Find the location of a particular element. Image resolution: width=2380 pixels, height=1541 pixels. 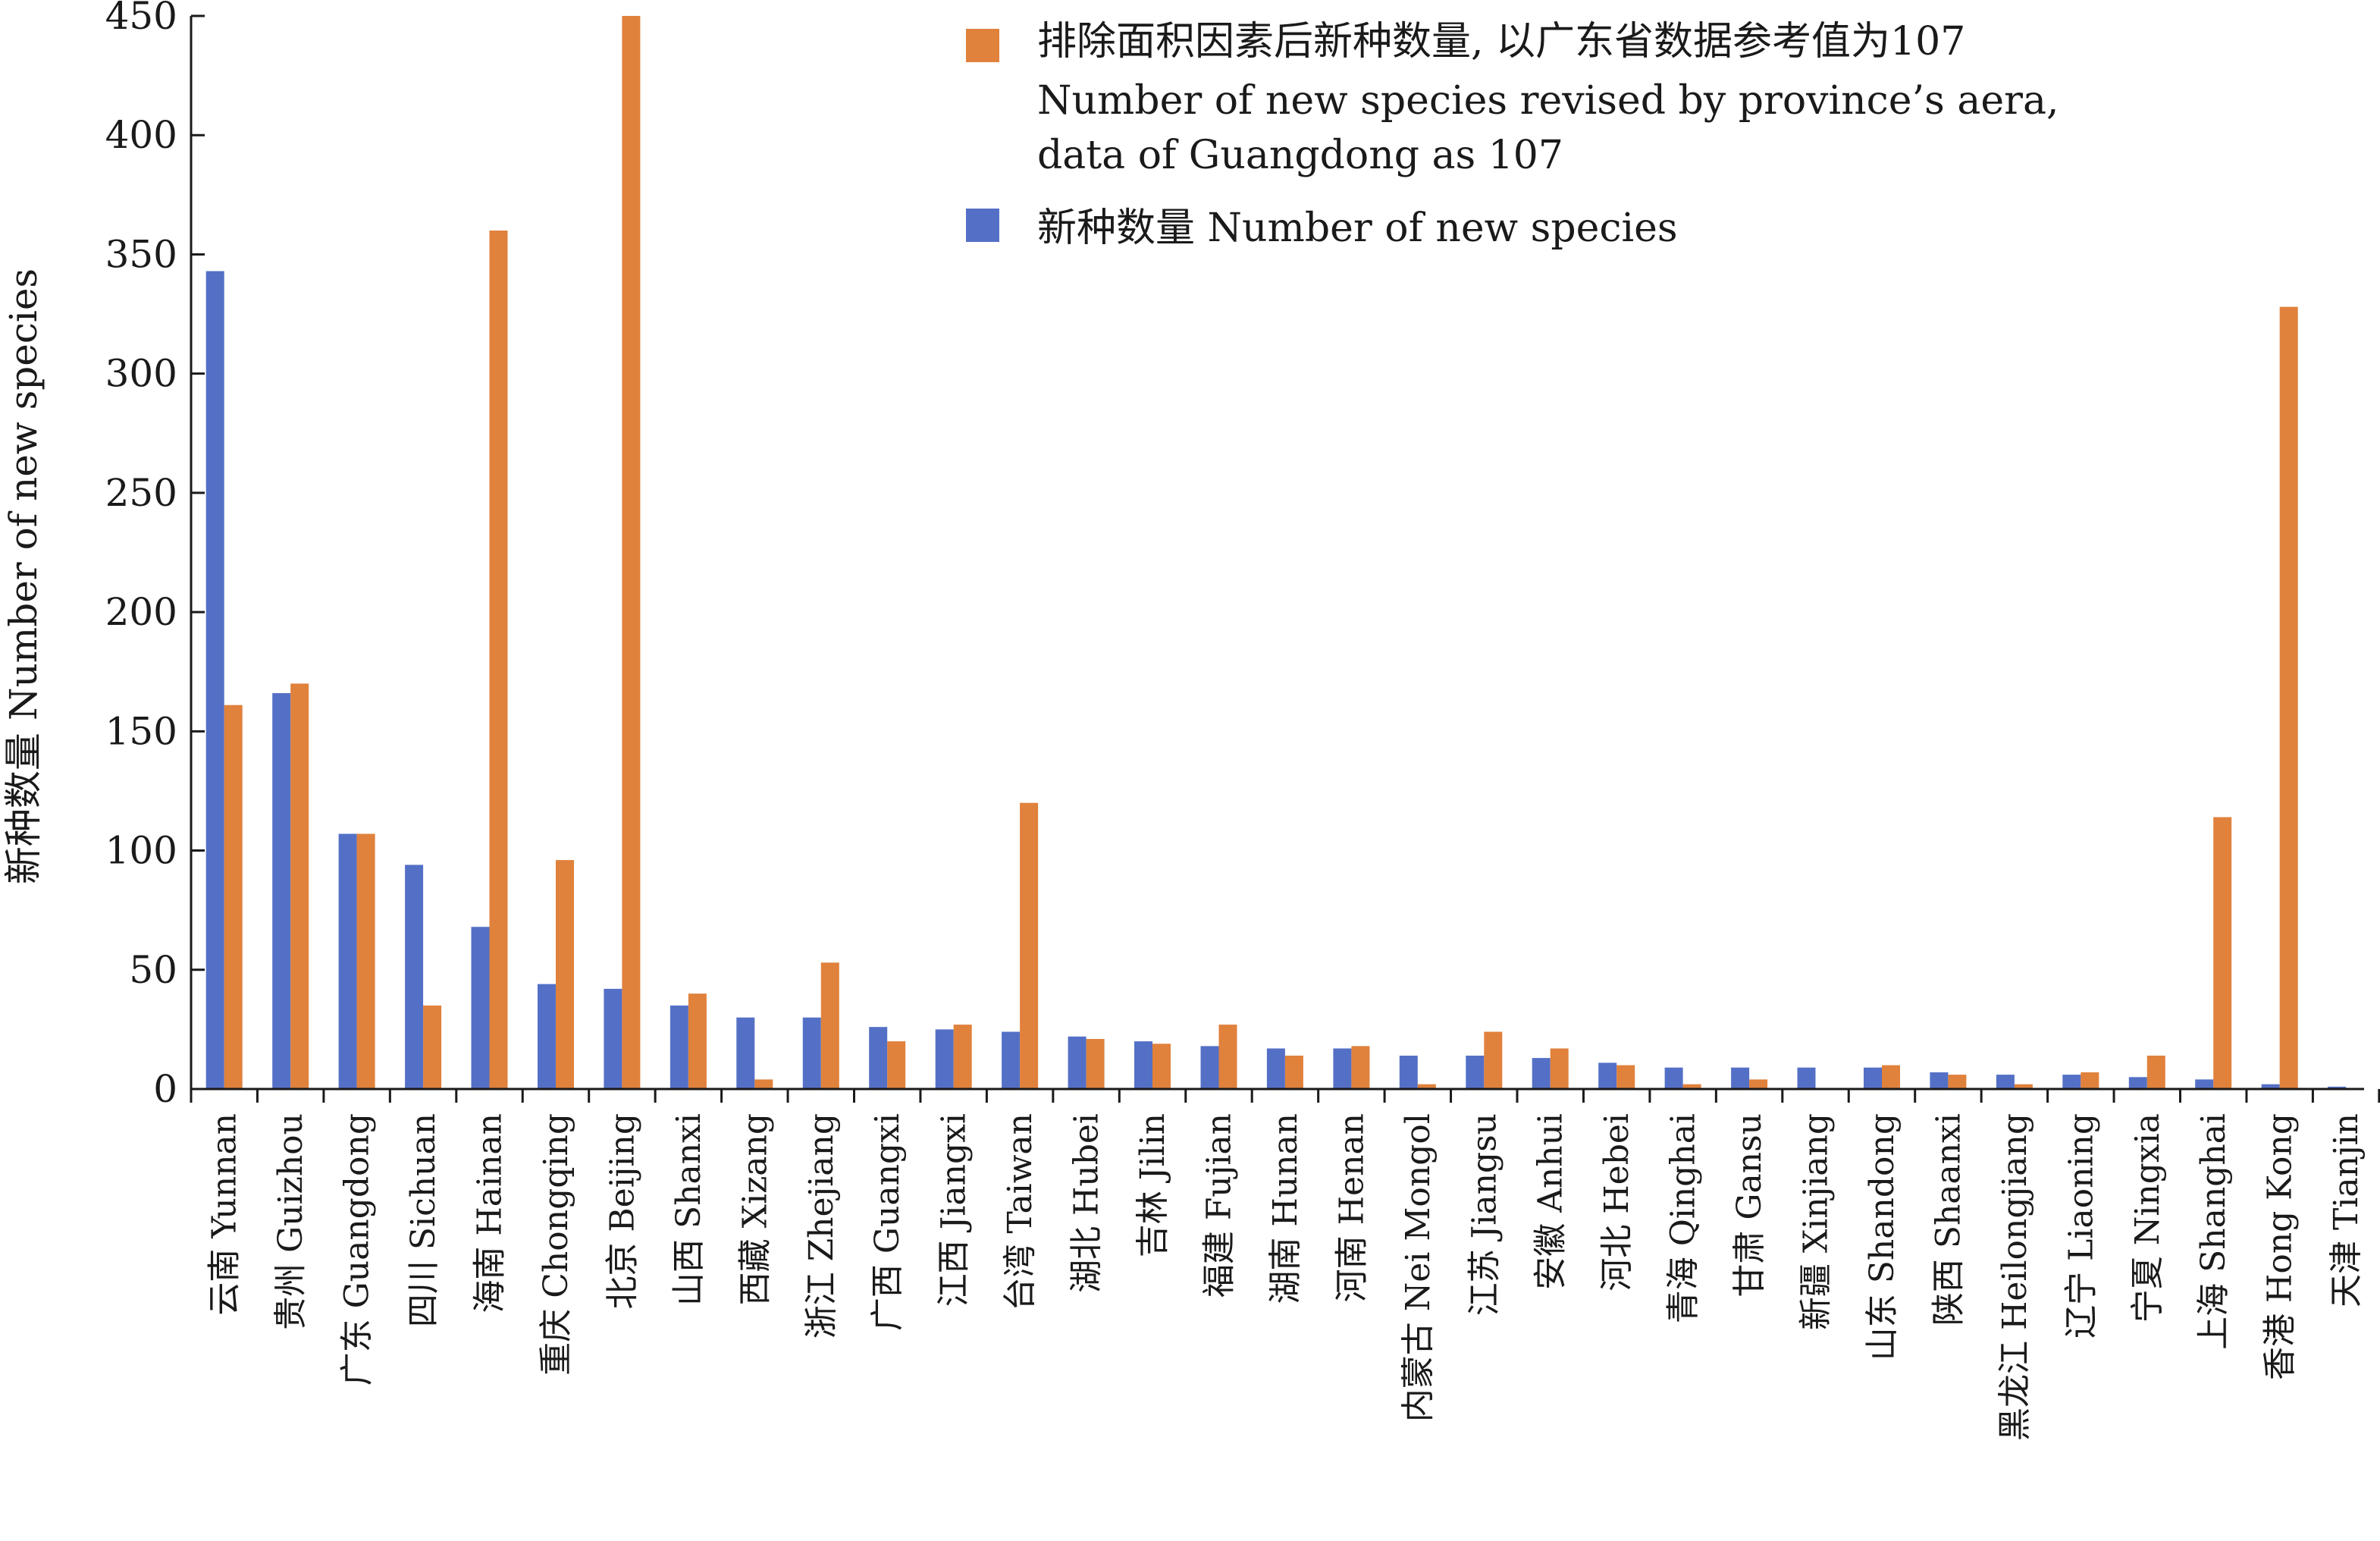

legend-label-orange-line3: data of Guangdong as 107 is located at coordinates (1300, 155).